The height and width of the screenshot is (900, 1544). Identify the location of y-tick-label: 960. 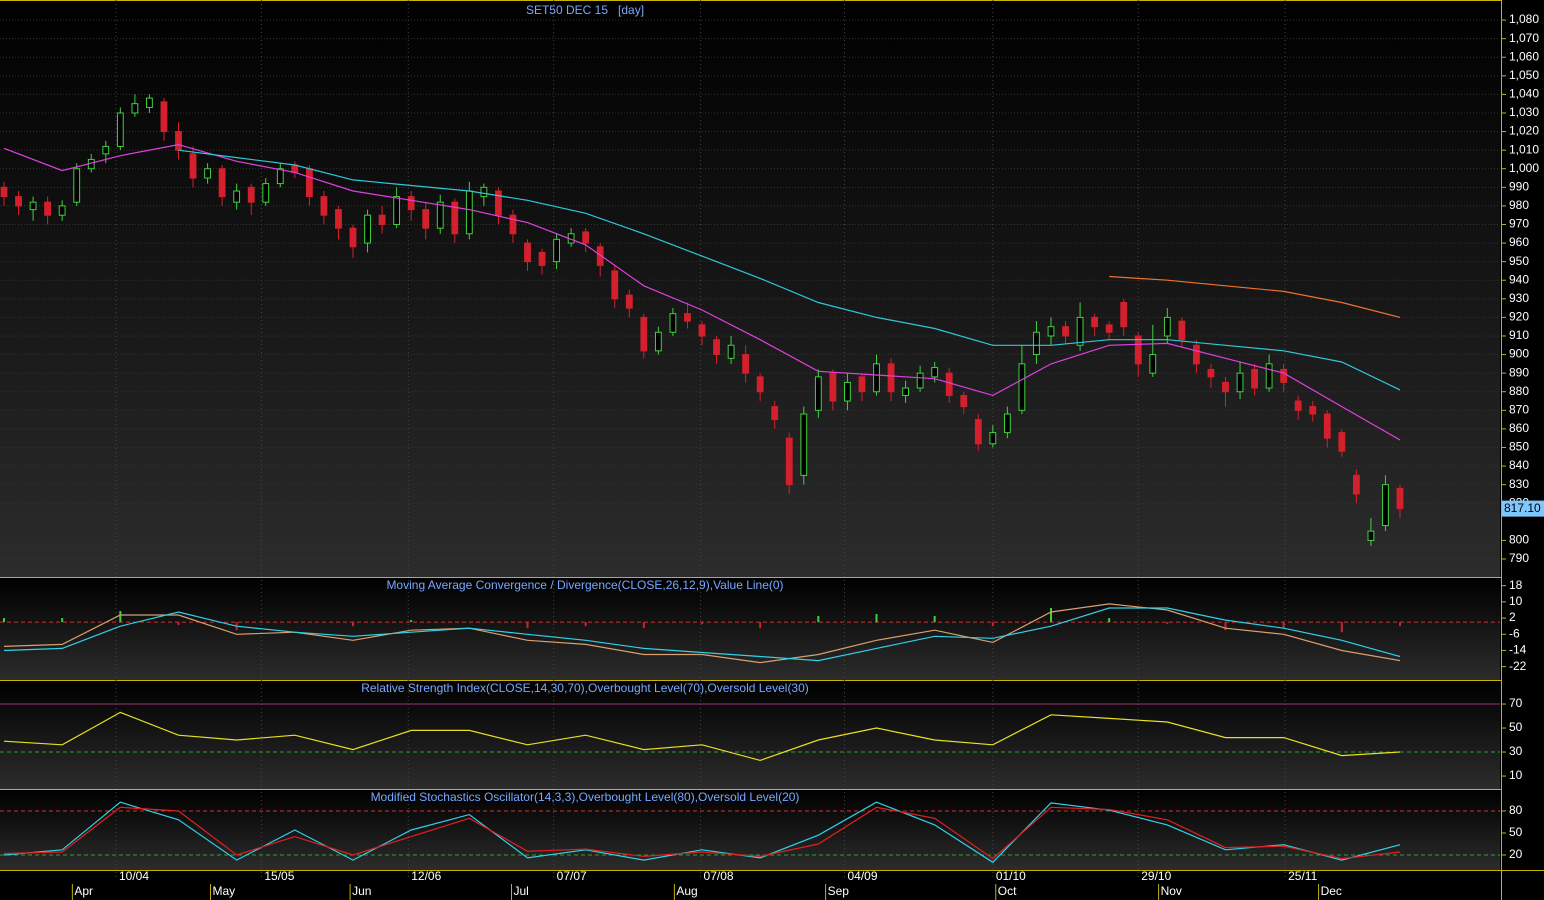
(1519, 242).